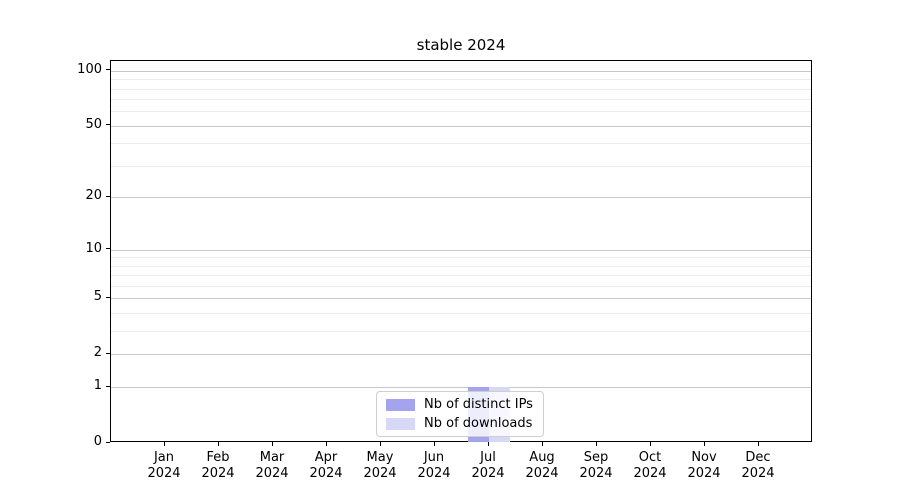  Describe the element at coordinates (97, 441) in the screenshot. I see `y-axis-tick-label: 0` at that location.